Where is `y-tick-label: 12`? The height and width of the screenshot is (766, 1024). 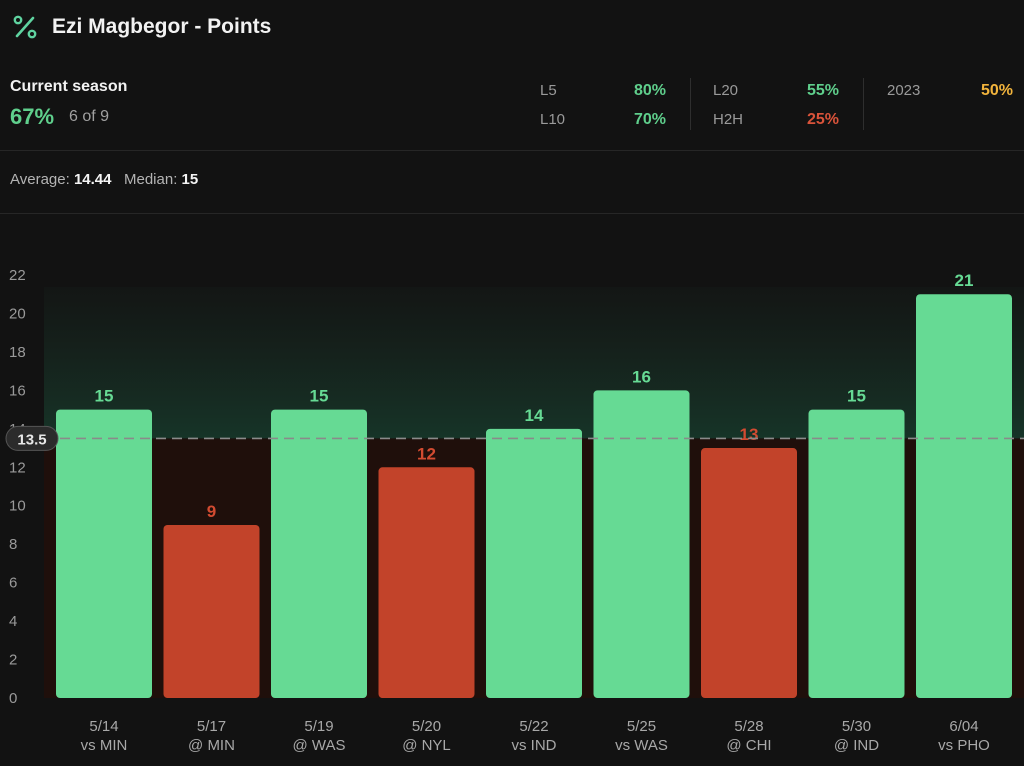 y-tick-label: 12 is located at coordinates (17, 467).